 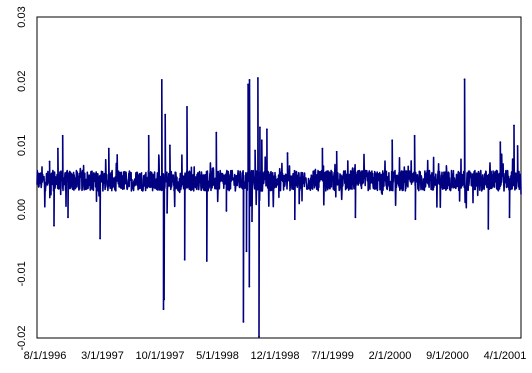 What do you see at coordinates (45, 356) in the screenshot?
I see `x-tick-label: 8/1/1996` at bounding box center [45, 356].